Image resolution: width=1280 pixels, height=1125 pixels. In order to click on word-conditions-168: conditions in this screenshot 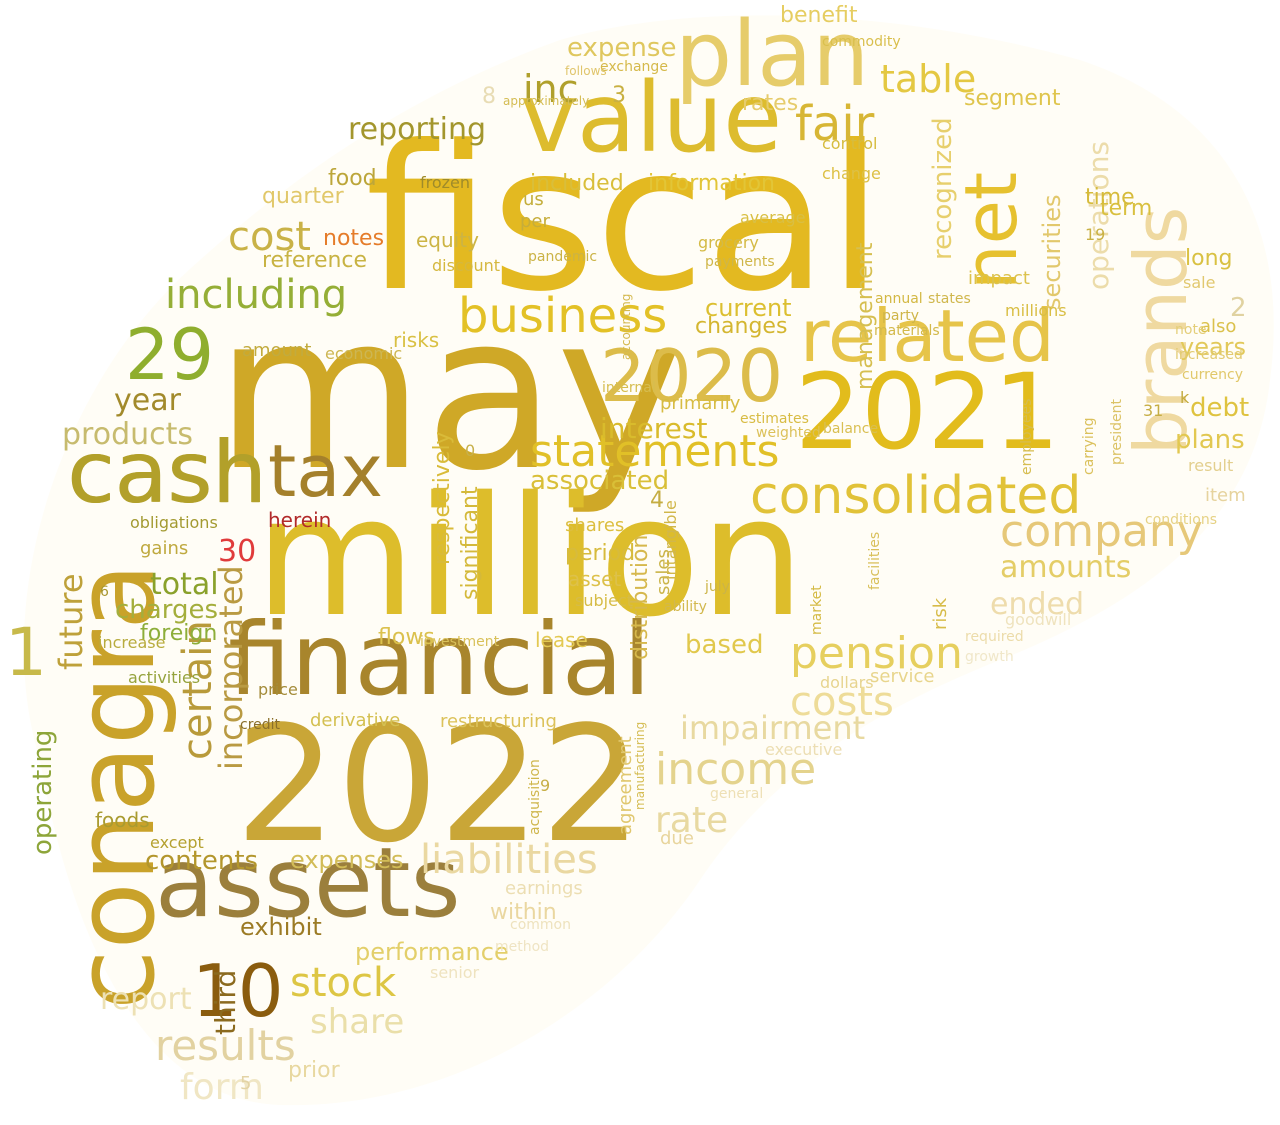, I will do `click(1181, 520)`.